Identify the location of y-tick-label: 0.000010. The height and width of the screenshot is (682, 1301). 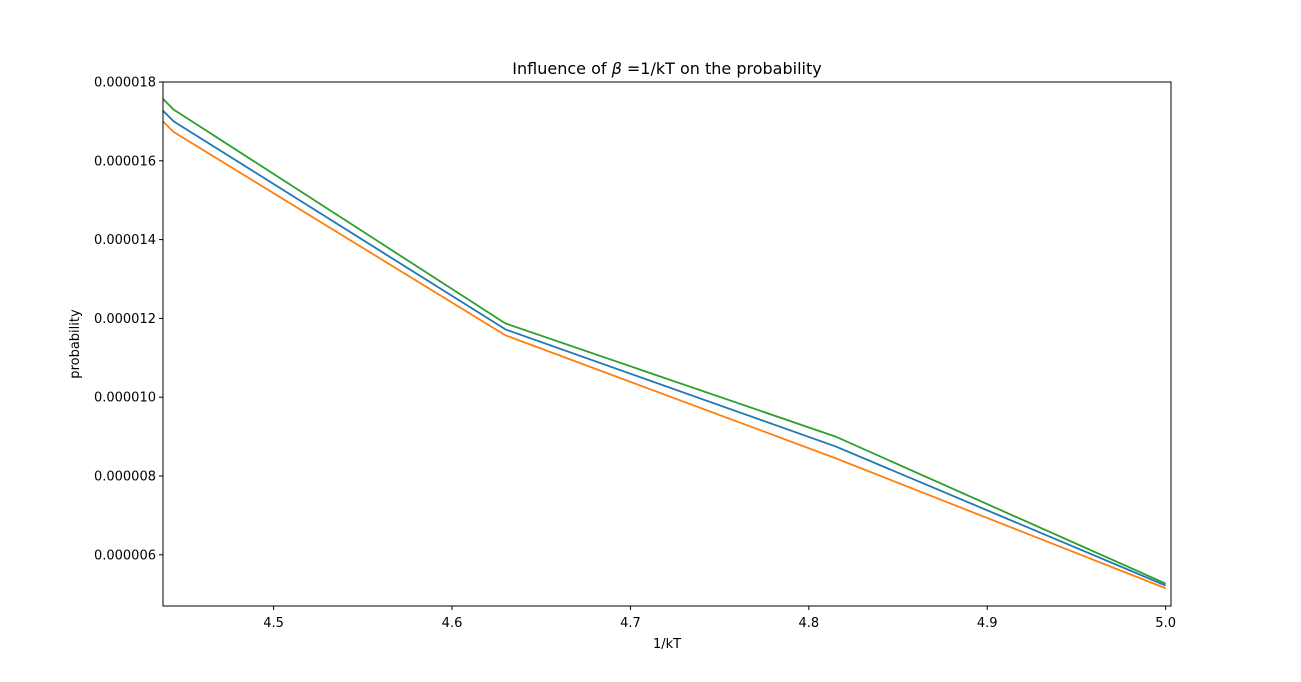
(125, 398).